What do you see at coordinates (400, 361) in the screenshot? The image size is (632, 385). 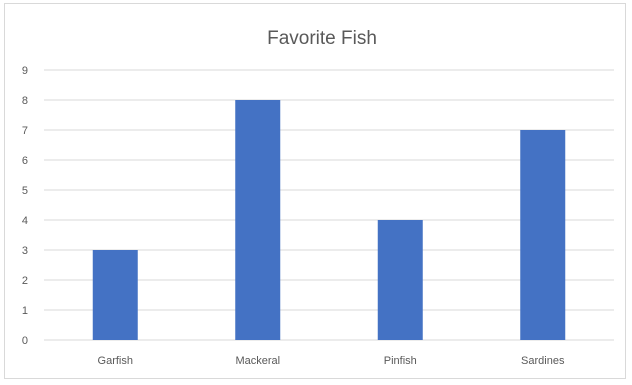 I see `x-tick-label: Pinfish` at bounding box center [400, 361].